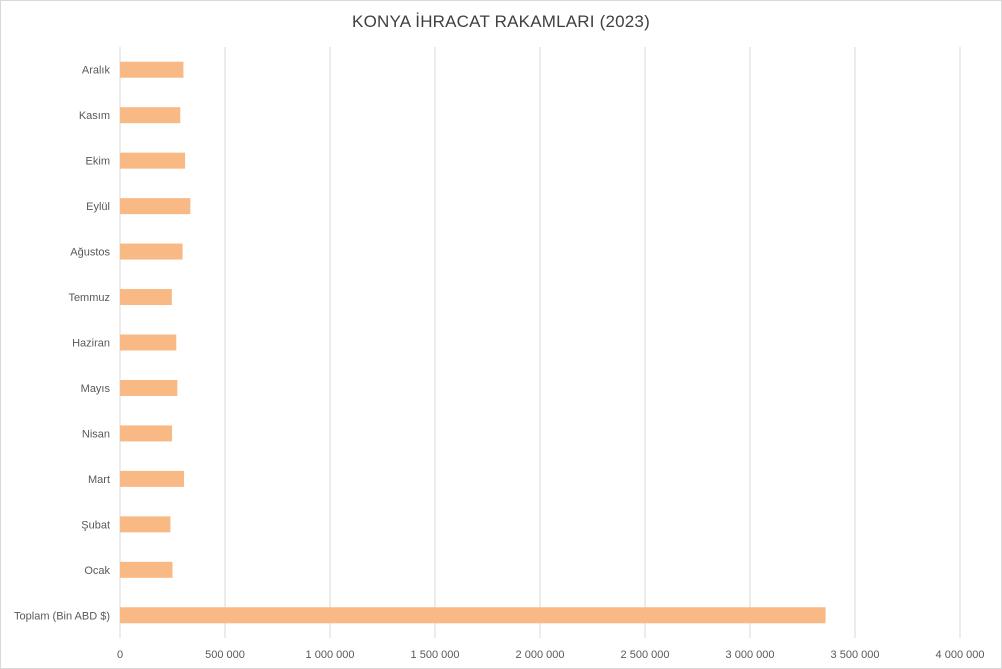 The width and height of the screenshot is (1002, 669). I want to click on category-label: Toplam (Bin ABD $), so click(62, 616).